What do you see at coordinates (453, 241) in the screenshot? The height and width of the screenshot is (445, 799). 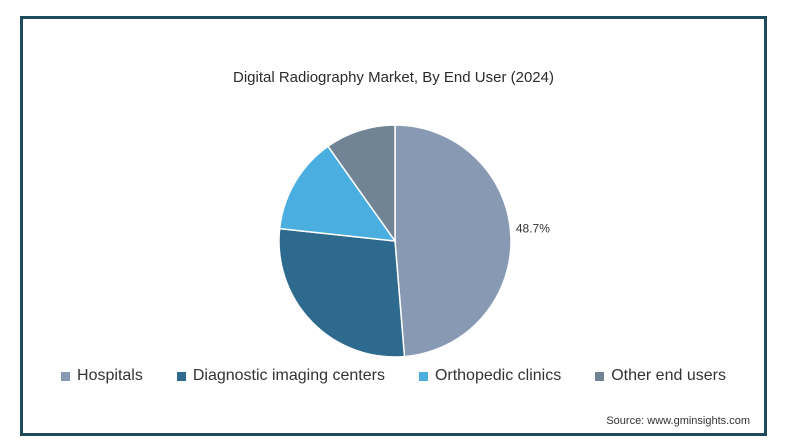 I see `pie-slice-hospitals` at bounding box center [453, 241].